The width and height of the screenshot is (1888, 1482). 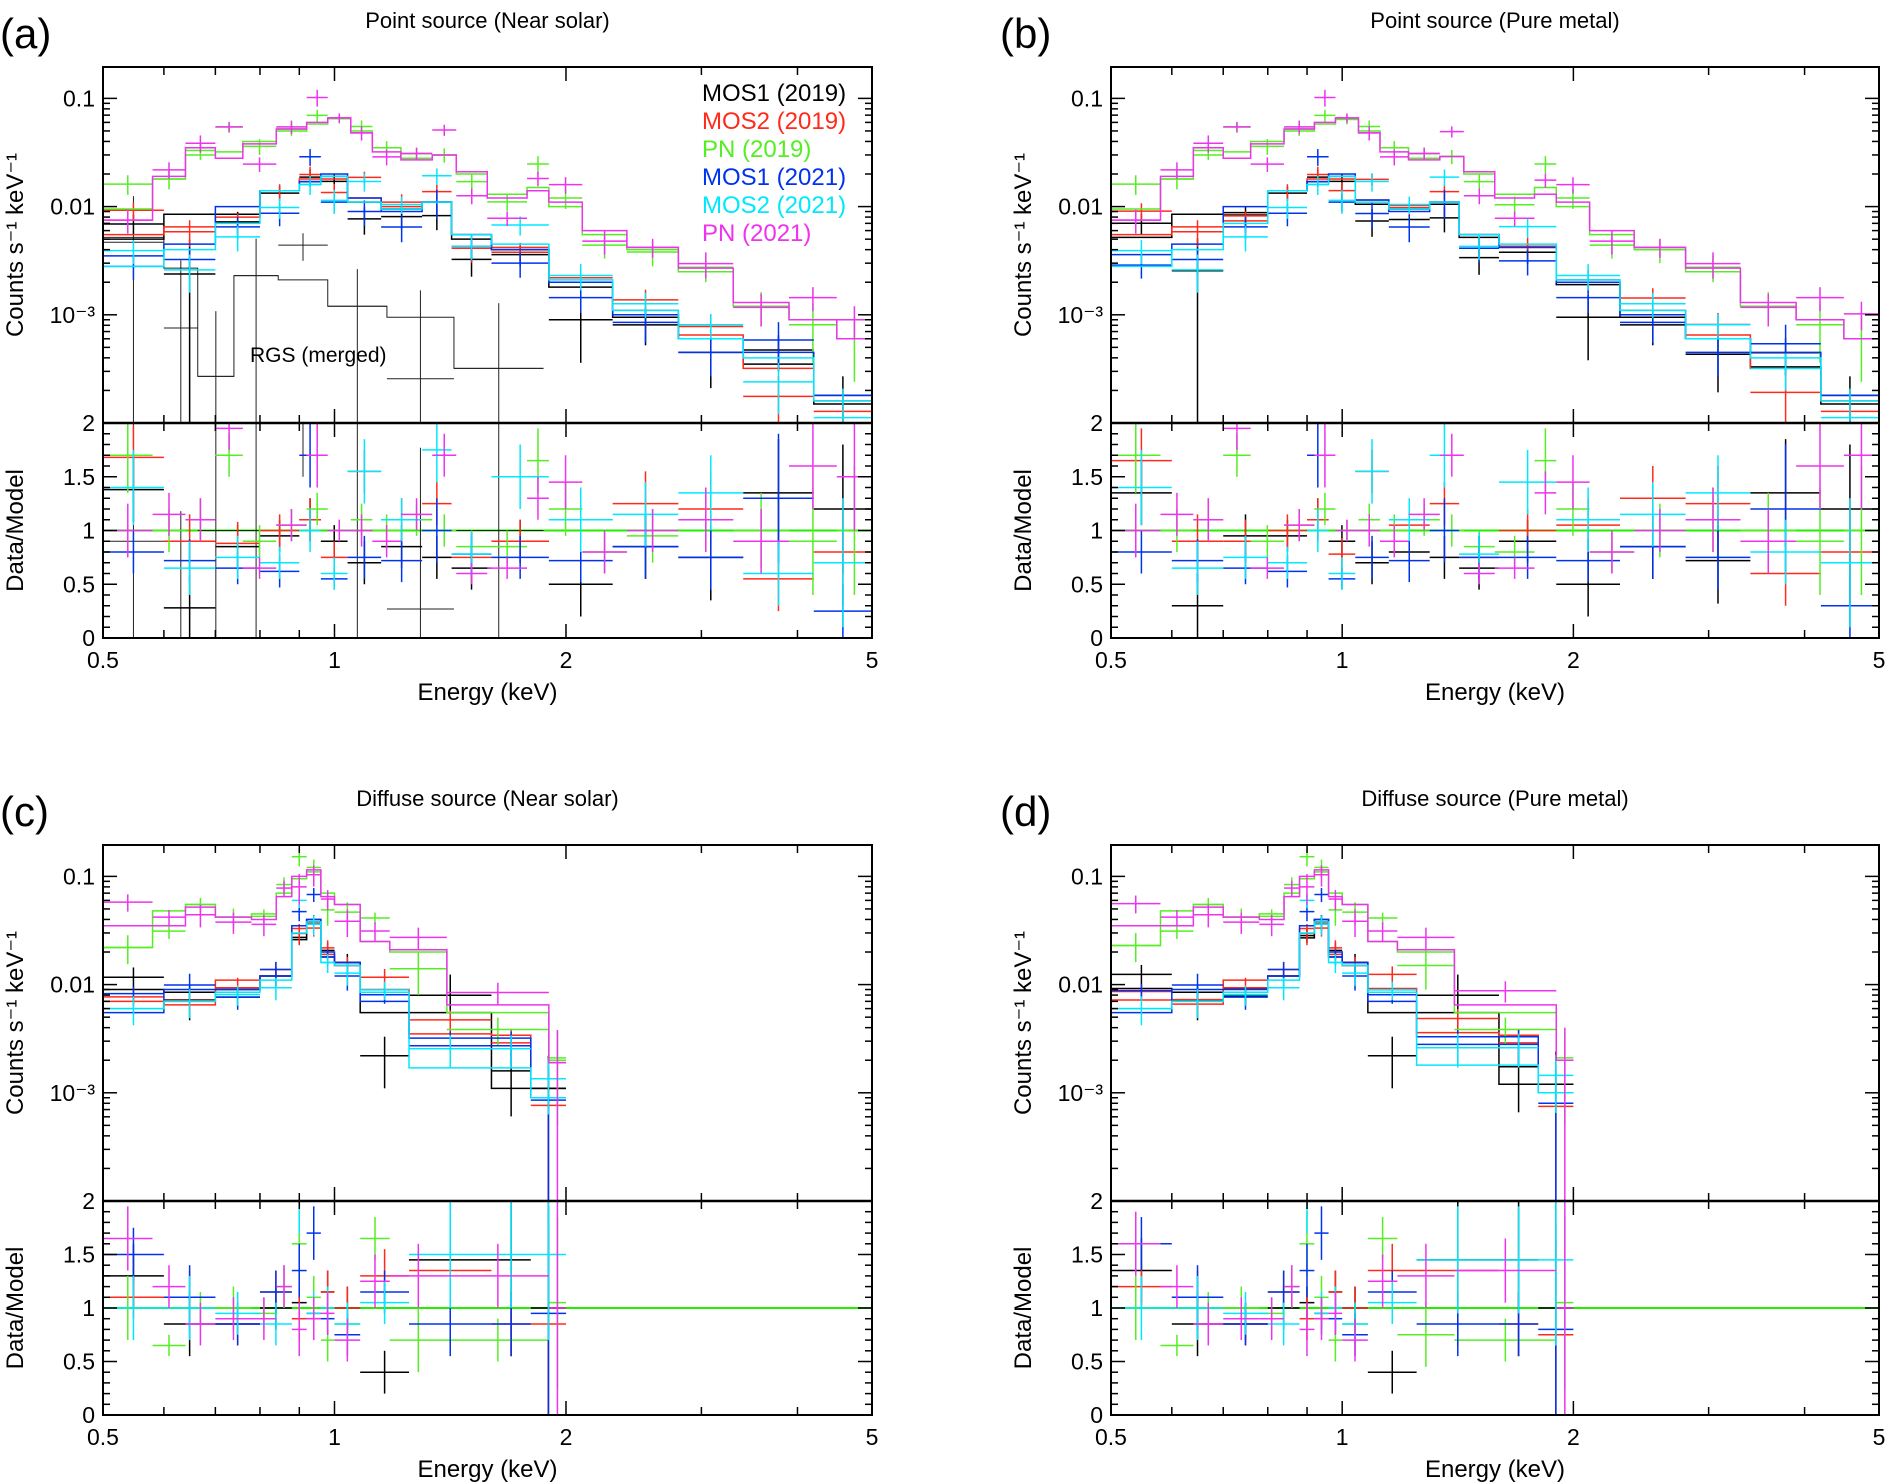 I want to click on panel-letter: (c), so click(x=24, y=811).